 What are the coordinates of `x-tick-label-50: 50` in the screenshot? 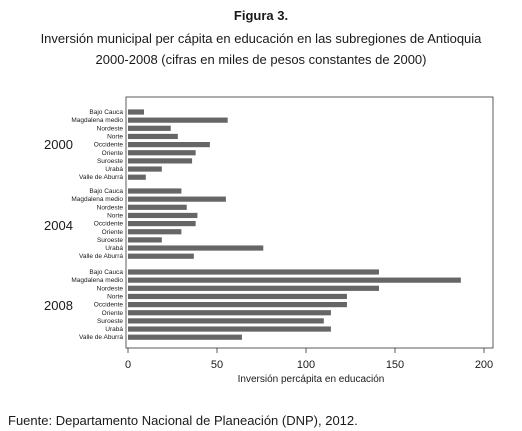 It's located at (217, 365).